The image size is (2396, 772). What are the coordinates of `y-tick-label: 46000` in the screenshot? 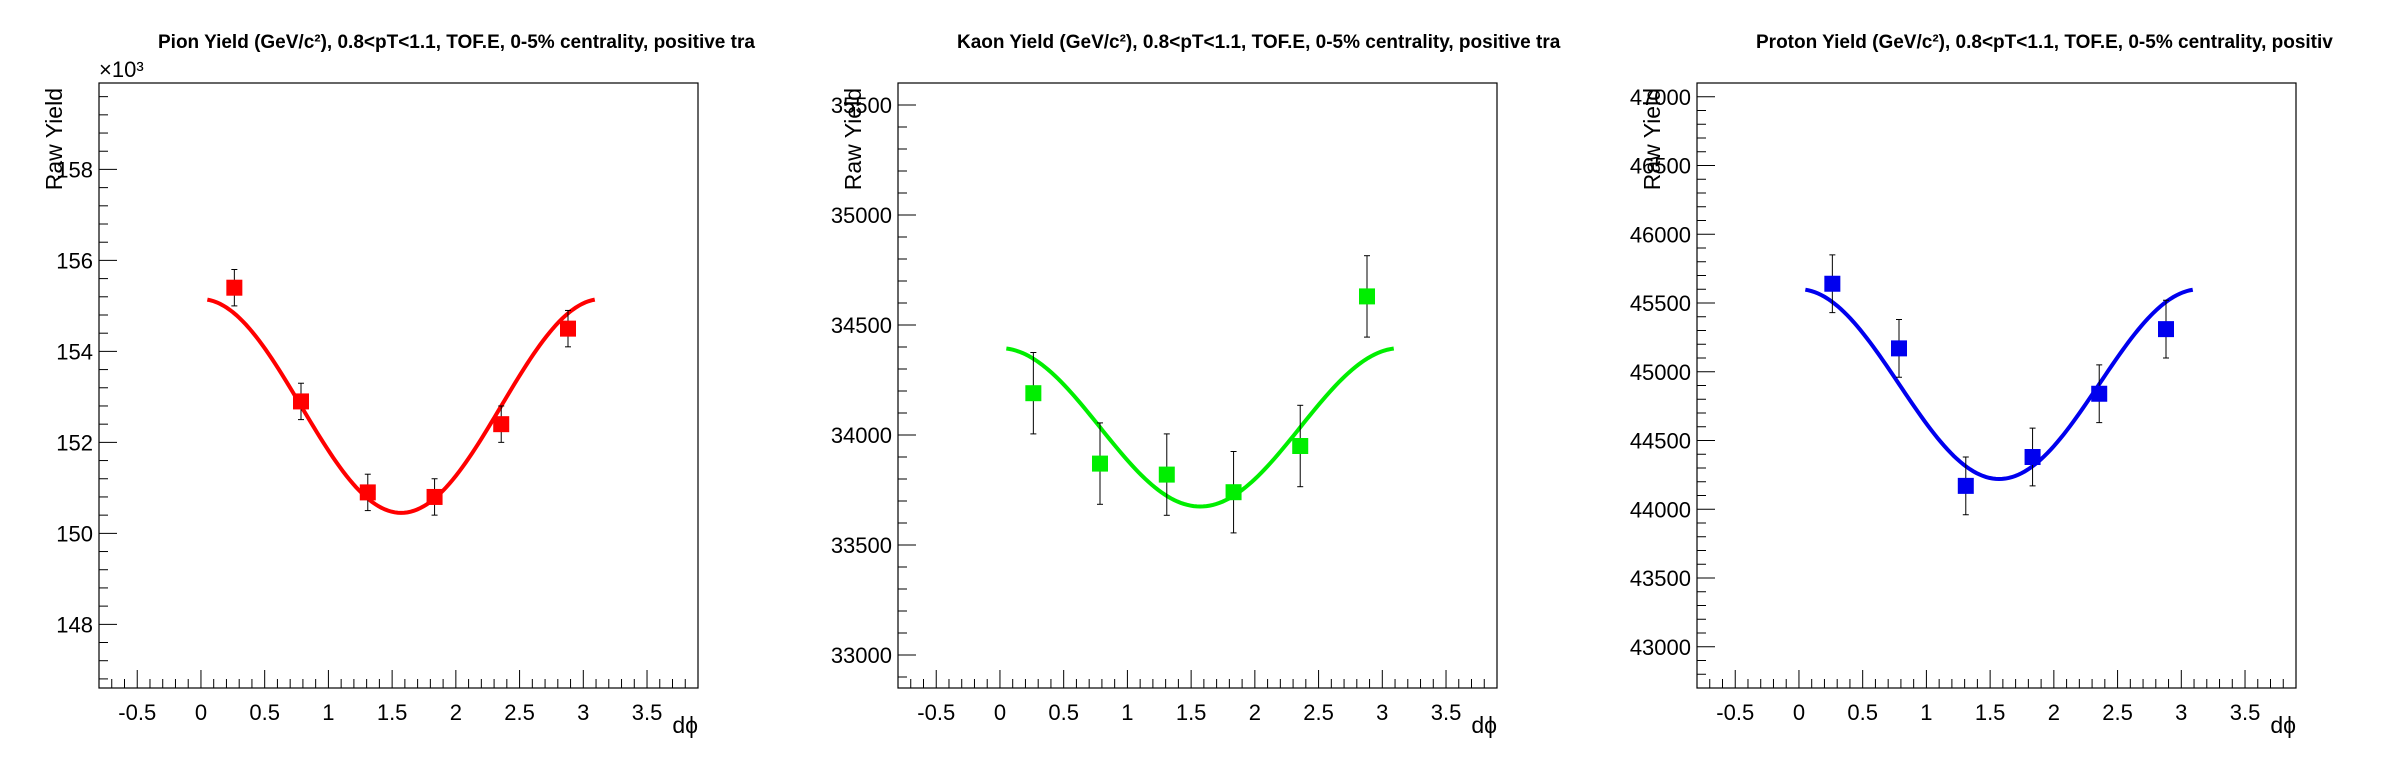 It's located at (1660, 234).